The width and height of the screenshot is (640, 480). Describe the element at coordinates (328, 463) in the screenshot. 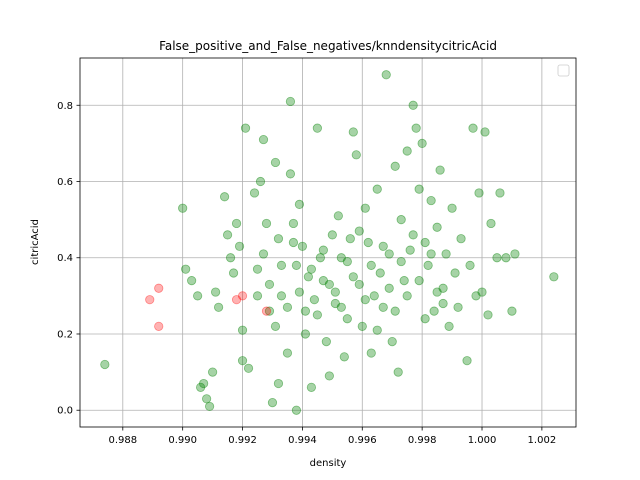

I see `x-axis-label: density` at that location.